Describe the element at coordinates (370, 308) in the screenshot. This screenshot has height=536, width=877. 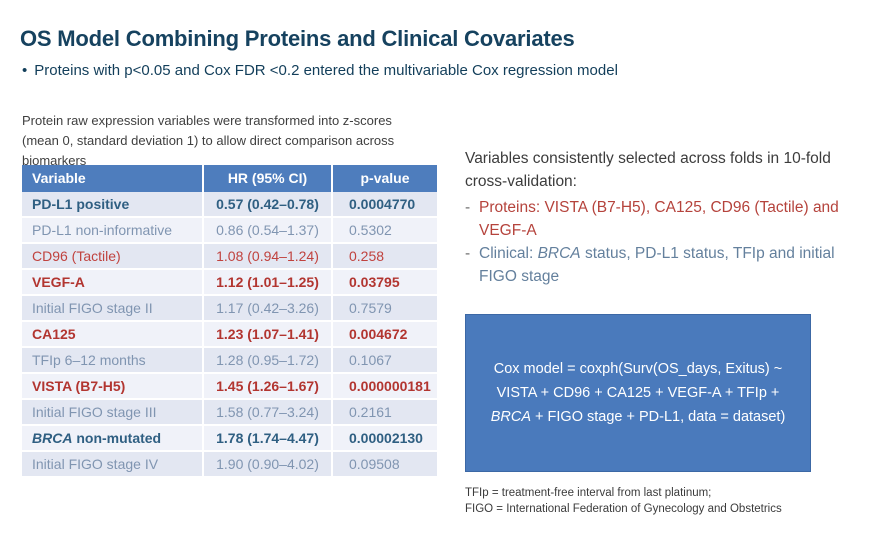
I see `pvalue-cell: 0.7579` at that location.